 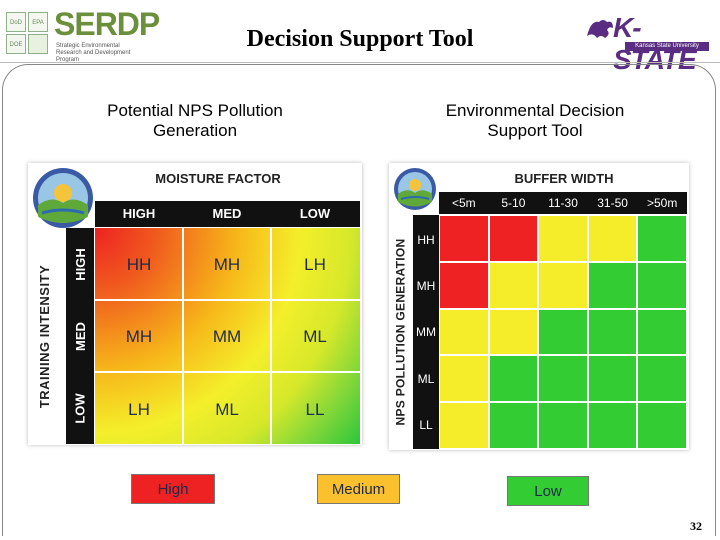 I want to click on moisture-col-med: MED, so click(x=227, y=213).